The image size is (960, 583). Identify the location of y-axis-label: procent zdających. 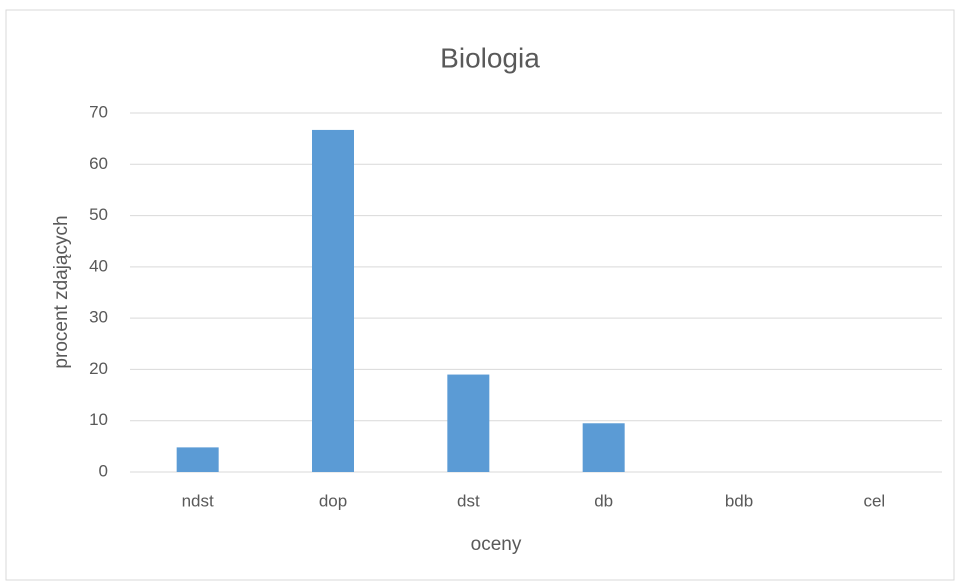
(61, 291).